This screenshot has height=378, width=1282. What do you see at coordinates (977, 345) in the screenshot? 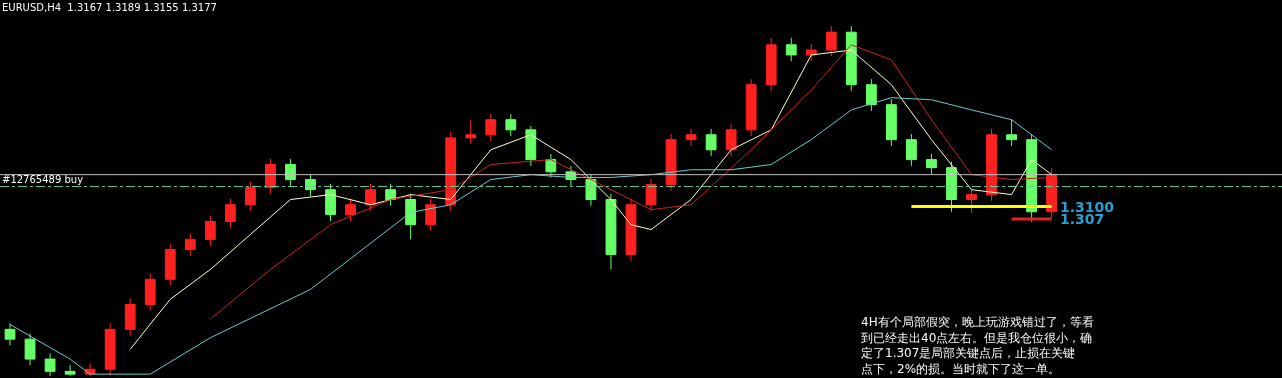
I see `annotation: 4H有个局部假突，晚上玩游戏错过了，等看到已经走出40点左右。但是我仓位很小，确定了1.307是局部关键点后，止损在关键点下，2%的损。当时就下了这一单。` at bounding box center [977, 345].